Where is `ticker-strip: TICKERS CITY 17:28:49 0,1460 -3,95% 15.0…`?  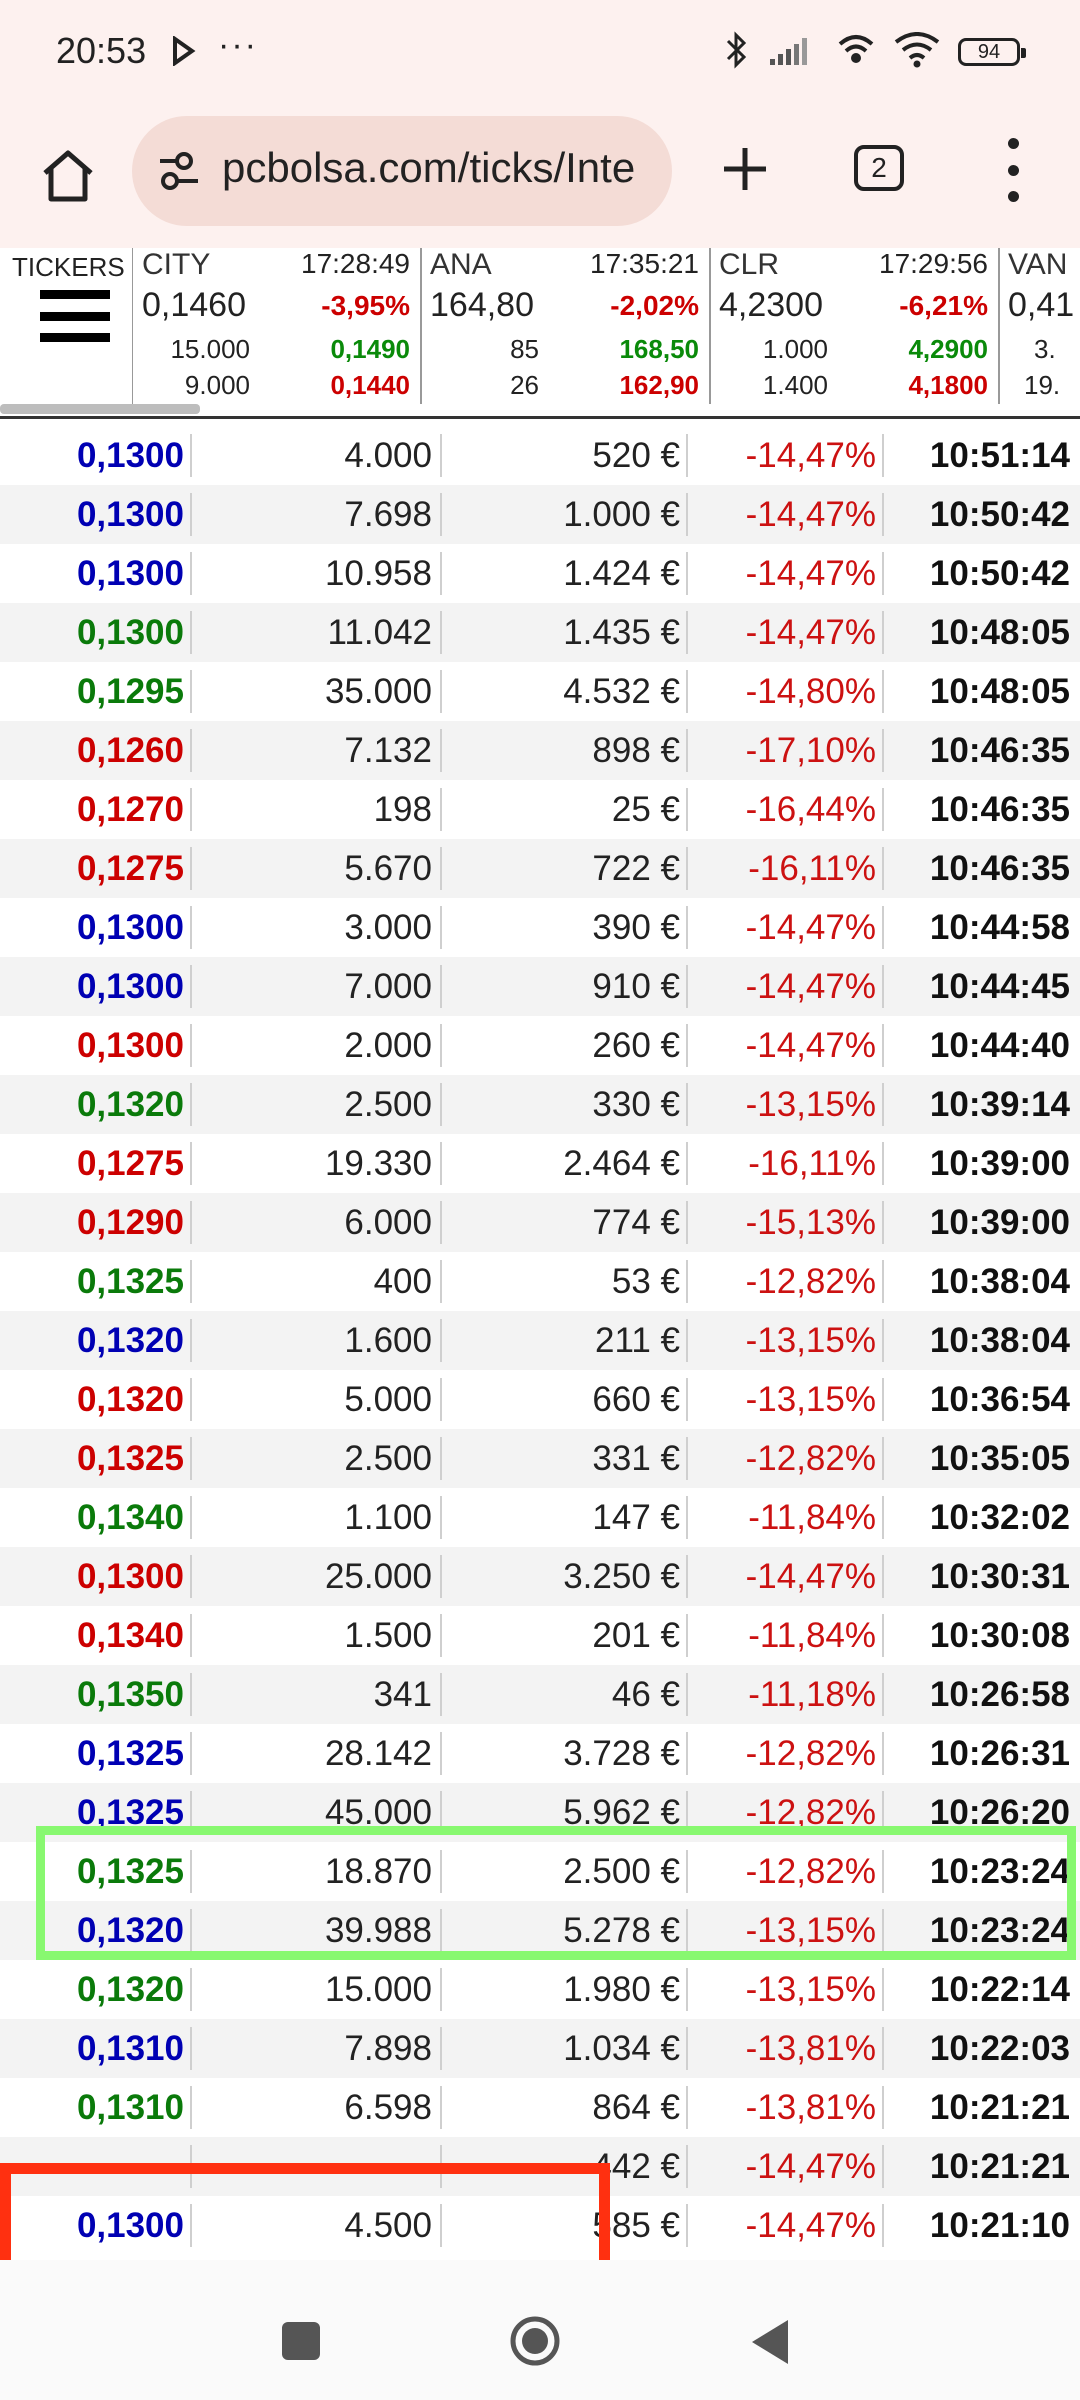 ticker-strip: TICKERS CITY 17:28:49 0,1460 -3,95% 15.0… is located at coordinates (540, 333).